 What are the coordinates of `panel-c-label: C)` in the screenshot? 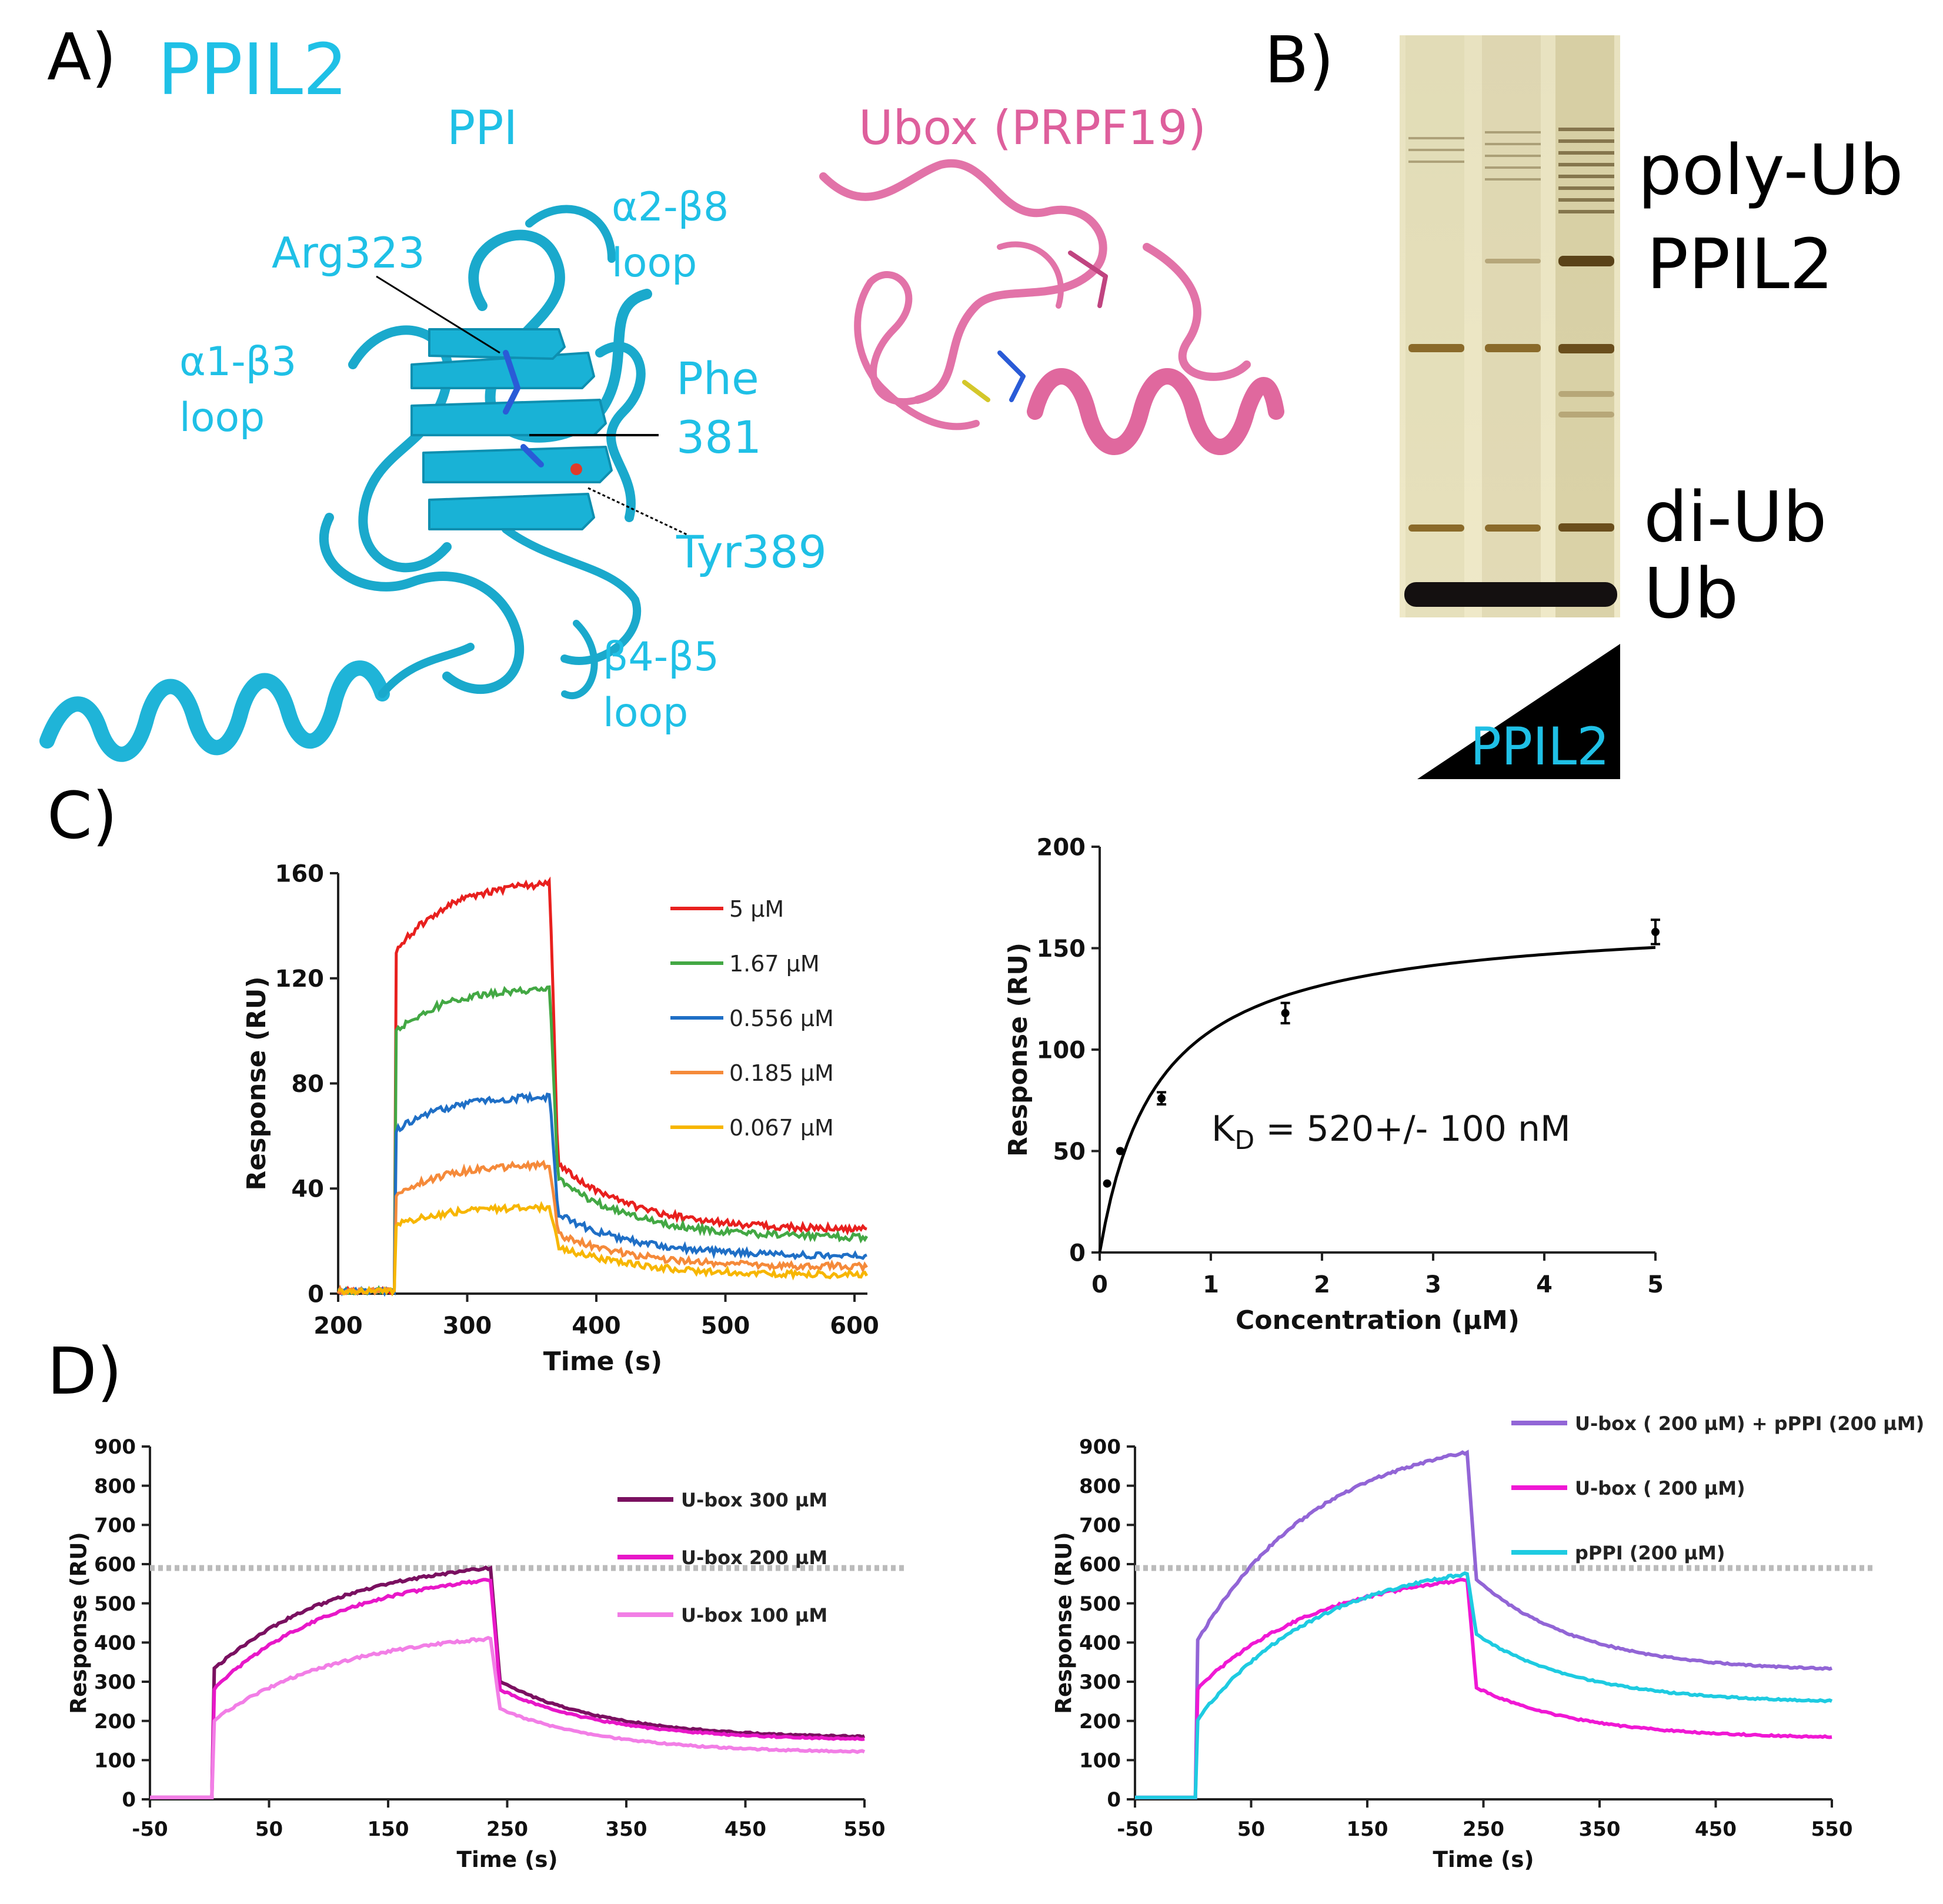 It's located at (82, 816).